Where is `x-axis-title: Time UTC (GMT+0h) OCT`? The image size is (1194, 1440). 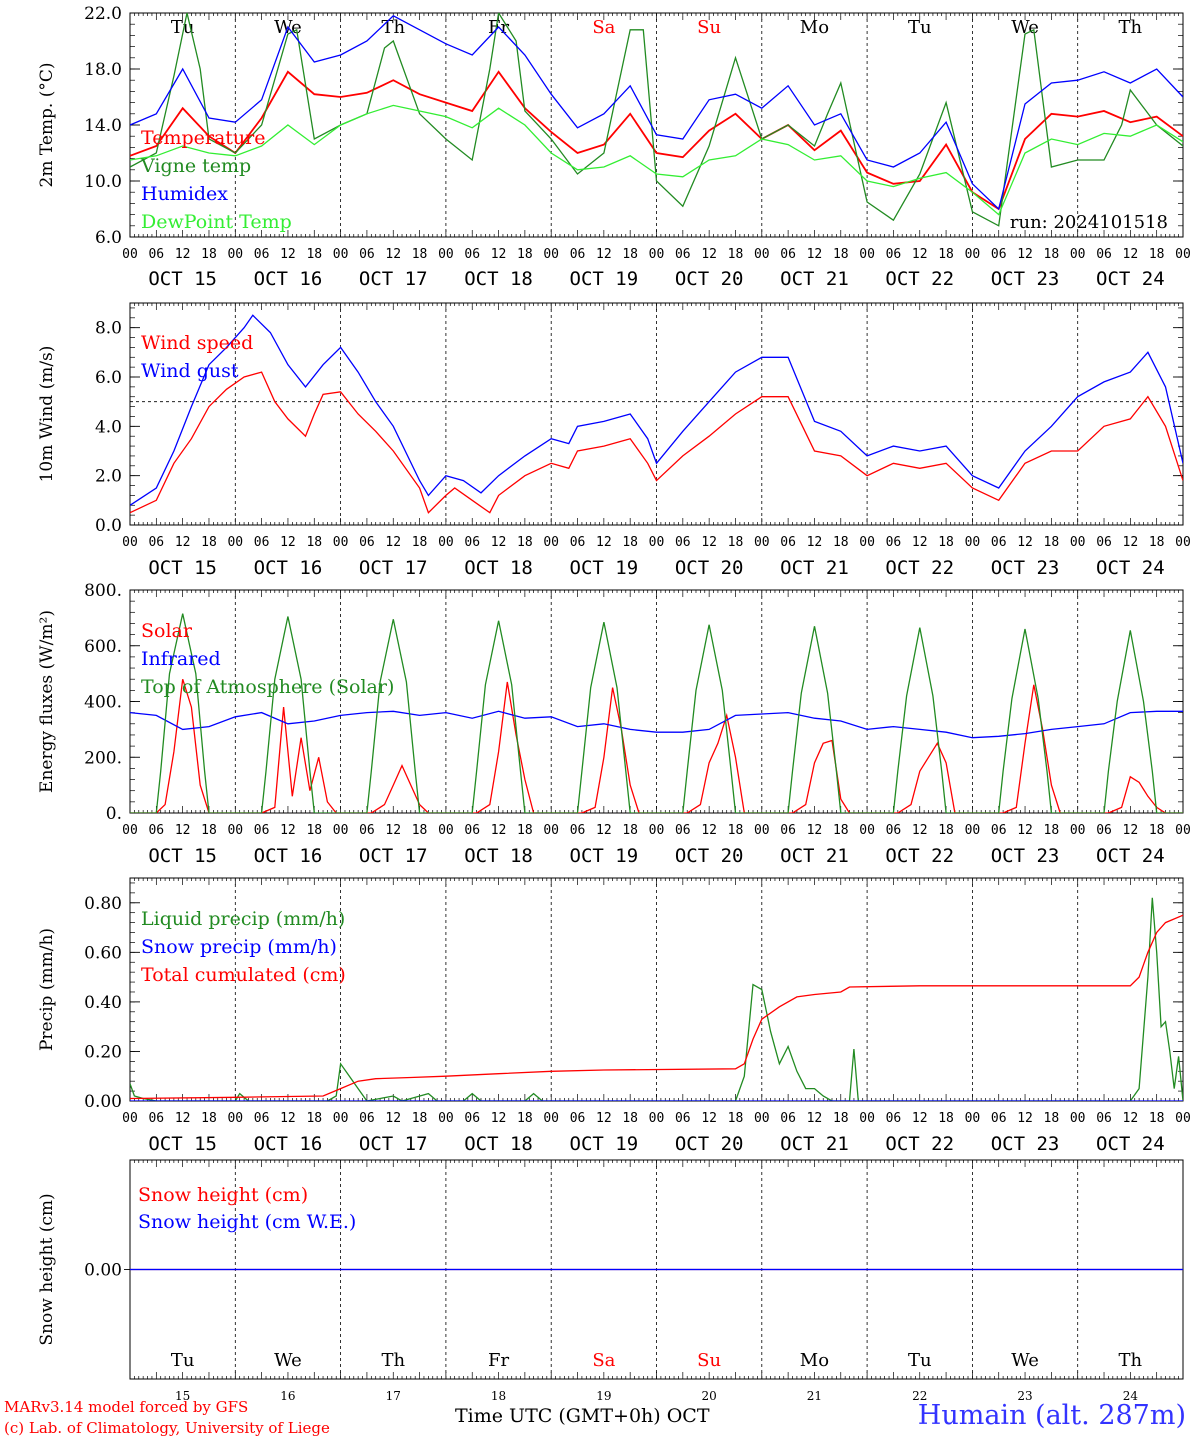 x-axis-title: Time UTC (GMT+0h) OCT is located at coordinates (582, 1416).